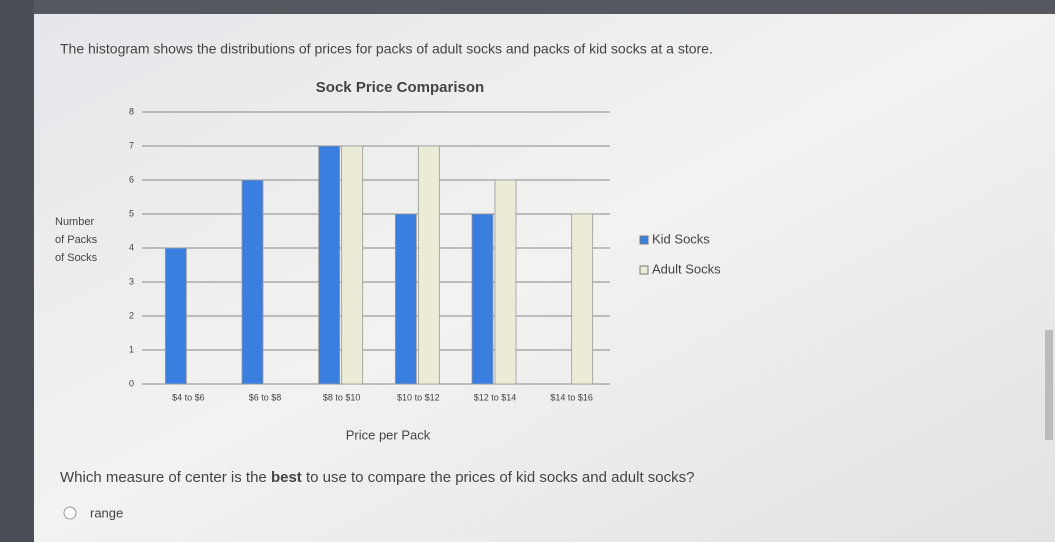 The width and height of the screenshot is (1055, 542). I want to click on y-axis-label: of Socks, so click(76, 258).